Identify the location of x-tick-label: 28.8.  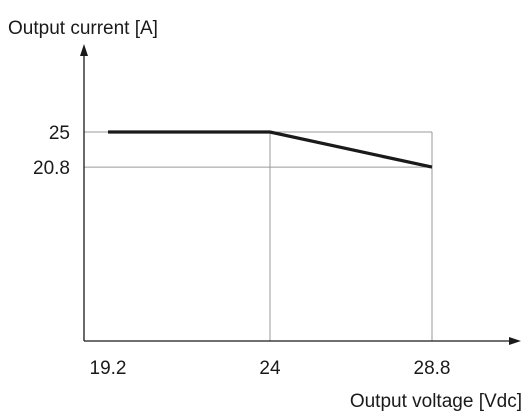
(432, 368).